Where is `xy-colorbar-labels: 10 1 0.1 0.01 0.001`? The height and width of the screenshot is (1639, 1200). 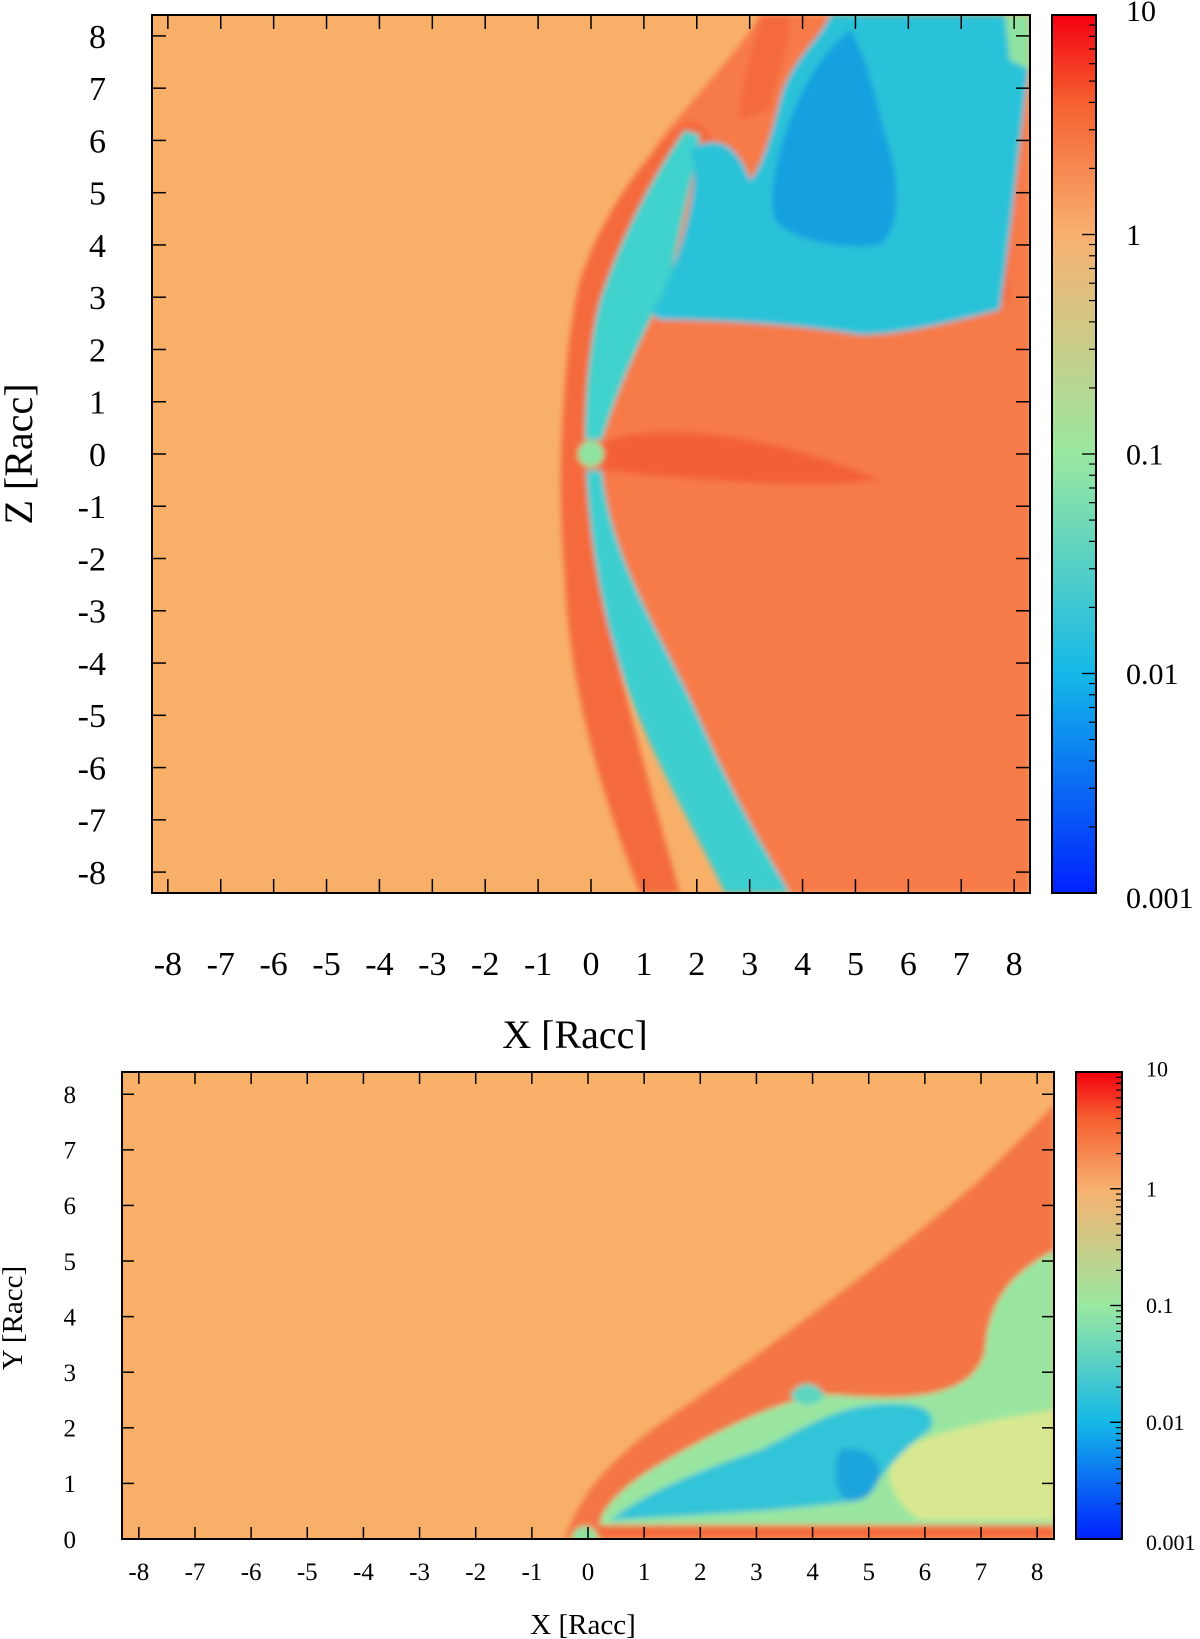
xy-colorbar-labels: 10 1 0.1 0.01 0.001 is located at coordinates (1171, 1305).